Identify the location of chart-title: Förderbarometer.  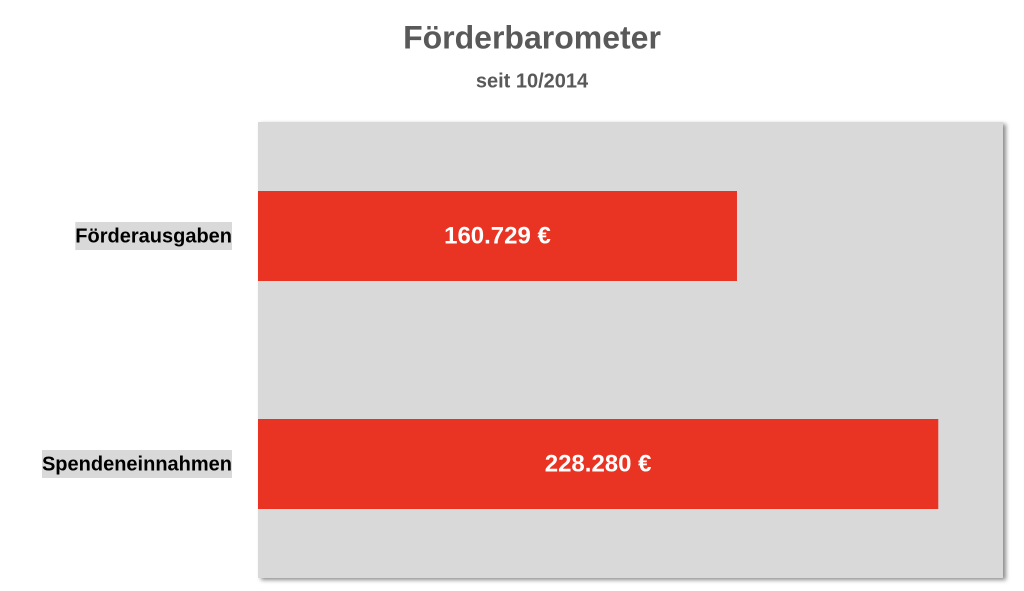
(532, 37).